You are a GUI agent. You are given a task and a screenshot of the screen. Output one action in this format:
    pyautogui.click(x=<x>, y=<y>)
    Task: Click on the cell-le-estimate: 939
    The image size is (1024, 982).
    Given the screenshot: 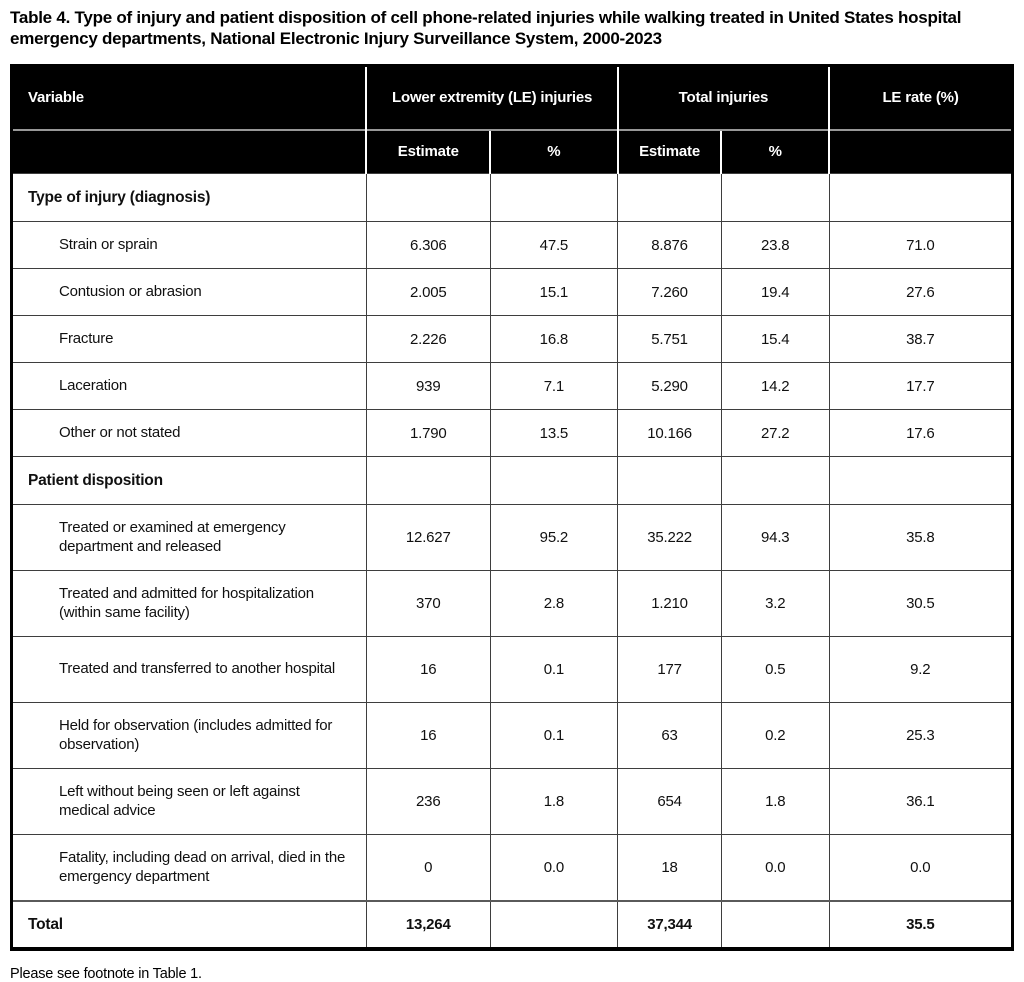 What is the action you would take?
    pyautogui.click(x=428, y=386)
    